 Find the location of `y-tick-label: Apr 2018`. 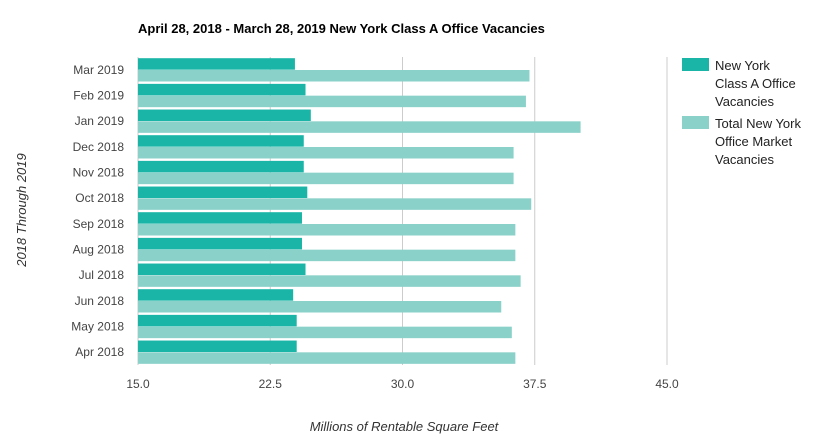

y-tick-label: Apr 2018 is located at coordinates (99, 352).